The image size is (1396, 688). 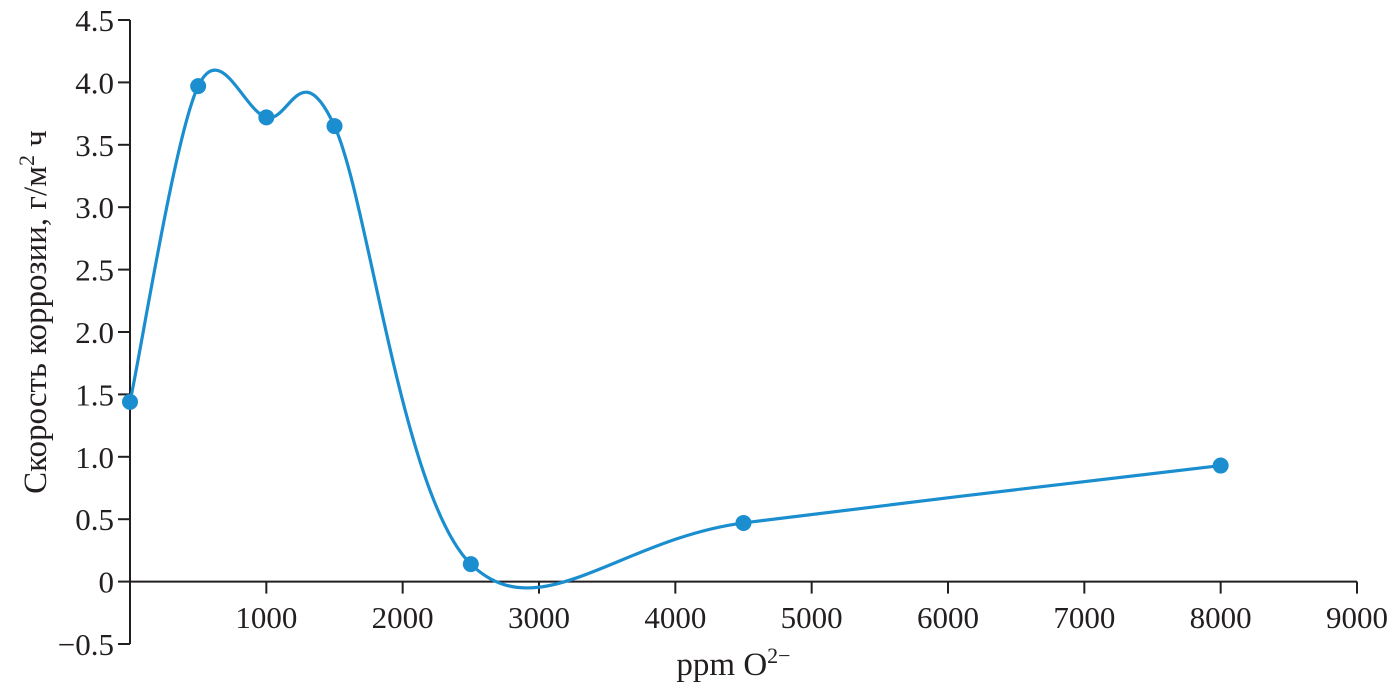 I want to click on y-tick-label: 4.5, so click(x=94, y=20).